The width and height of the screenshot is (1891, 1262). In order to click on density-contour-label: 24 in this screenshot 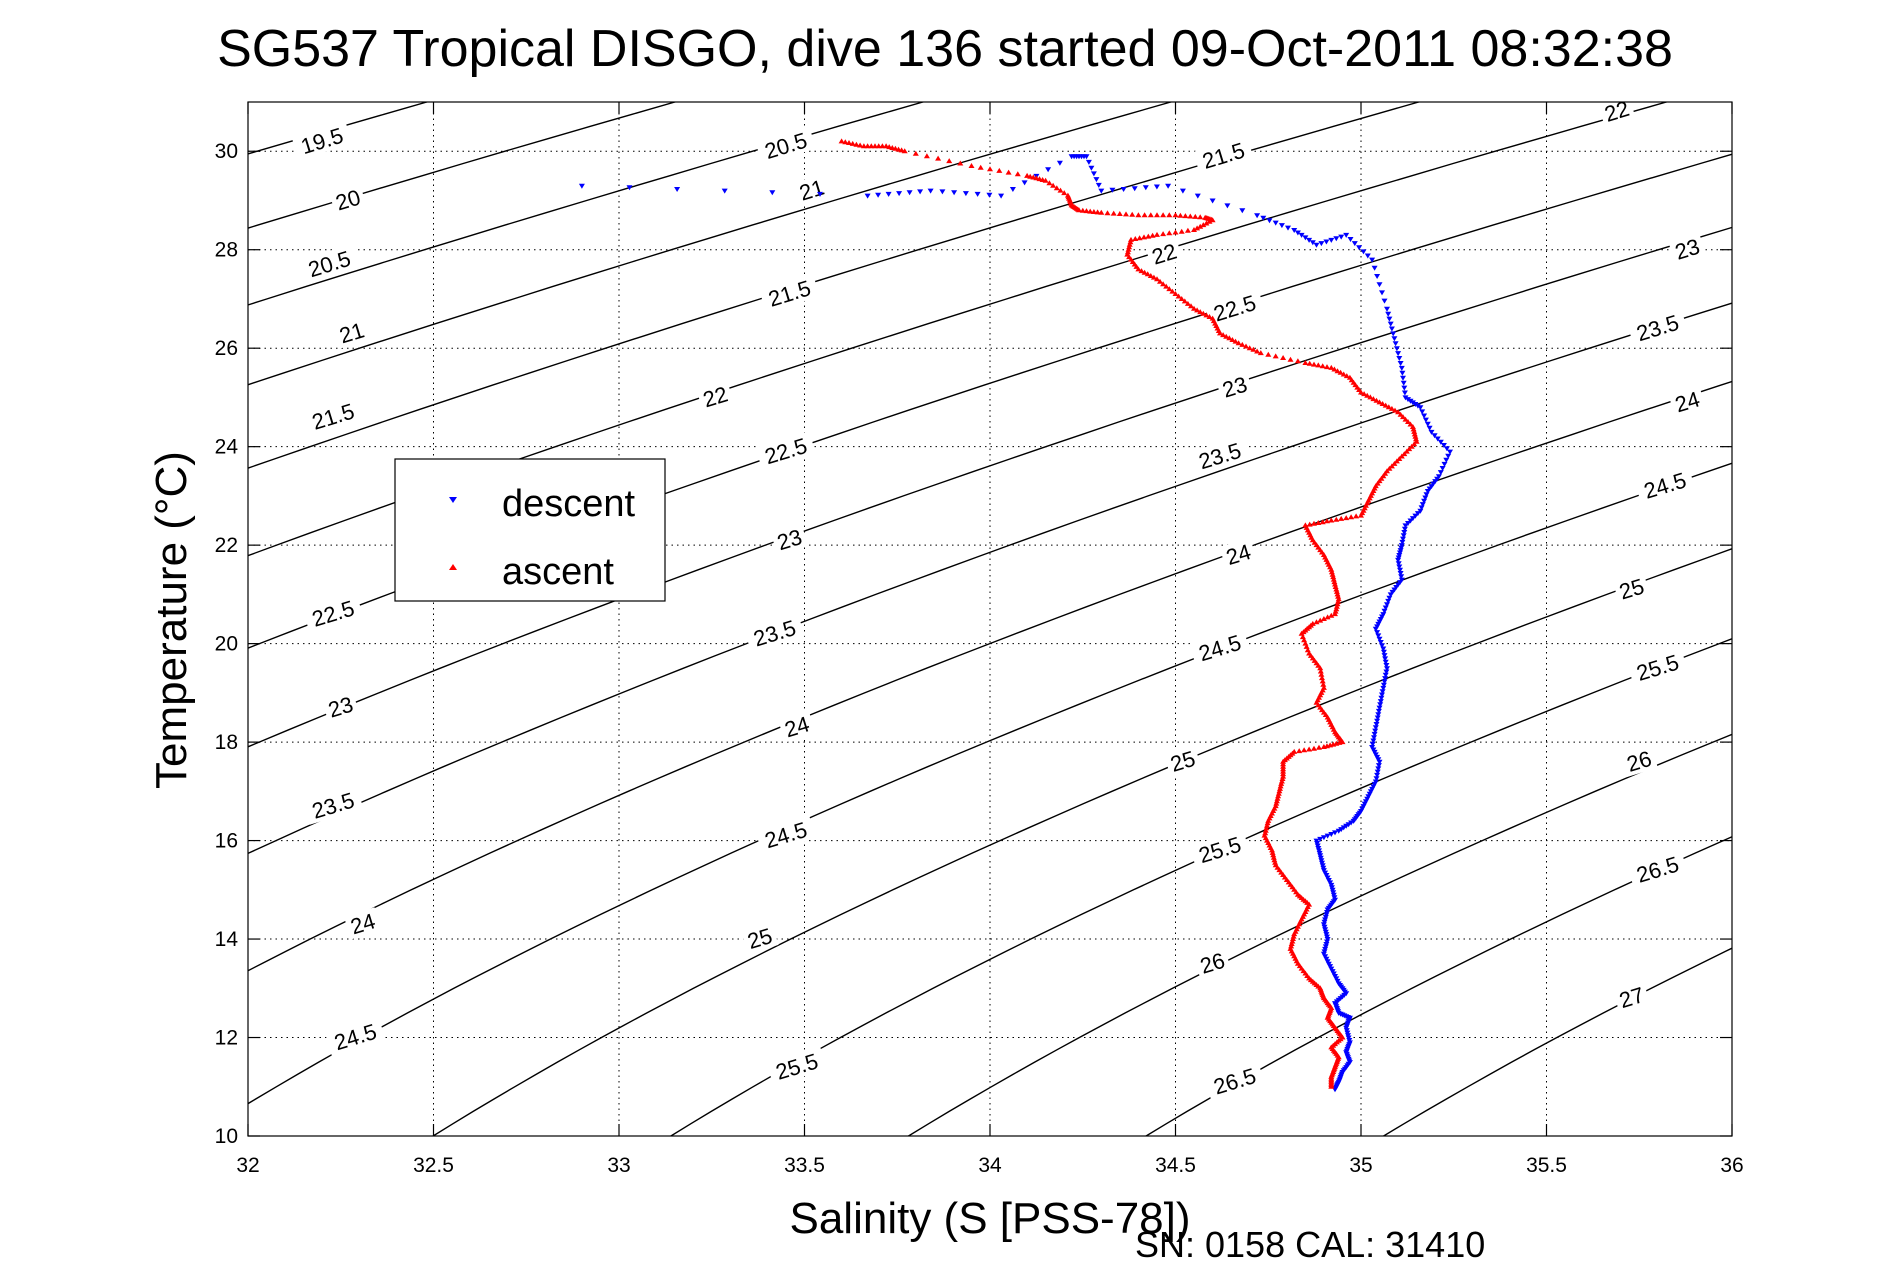, I will do `click(362, 923)`.